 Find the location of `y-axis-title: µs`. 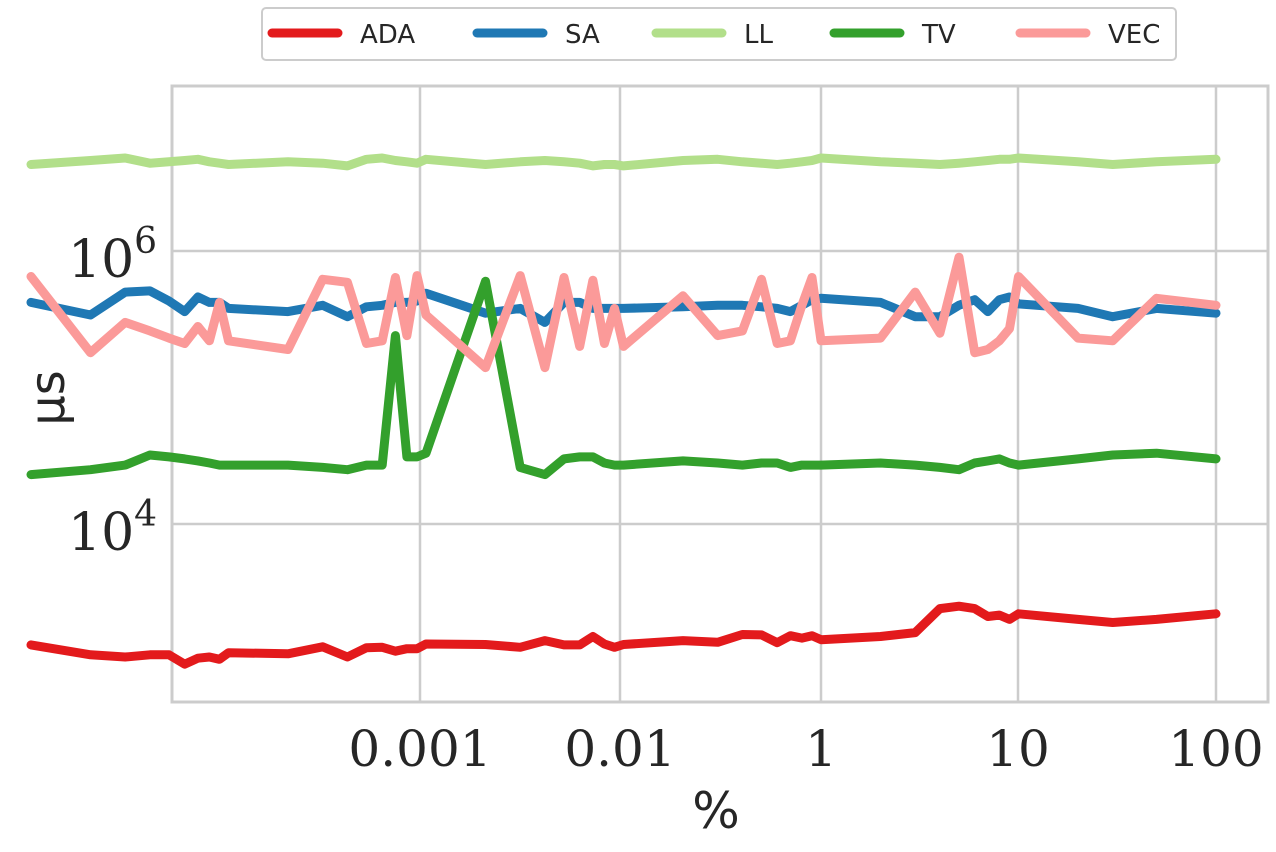

y-axis-title: µs is located at coordinates (48, 398).